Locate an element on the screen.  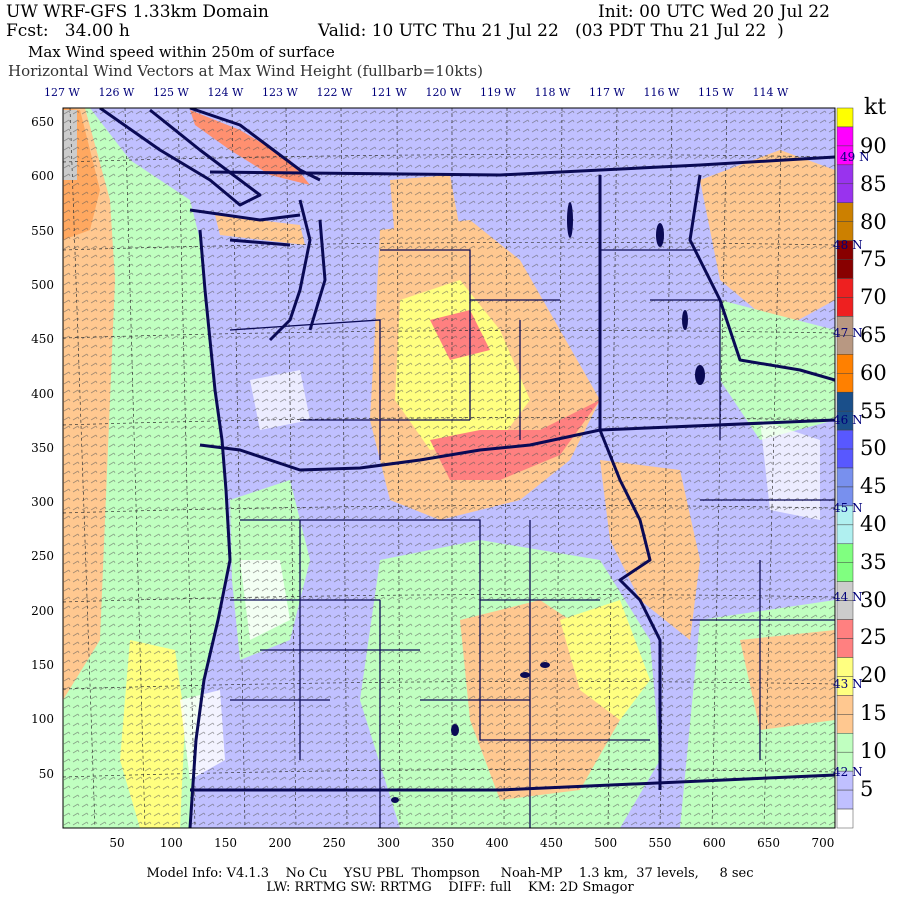
colorbar-label: 55 is located at coordinates (873, 410).